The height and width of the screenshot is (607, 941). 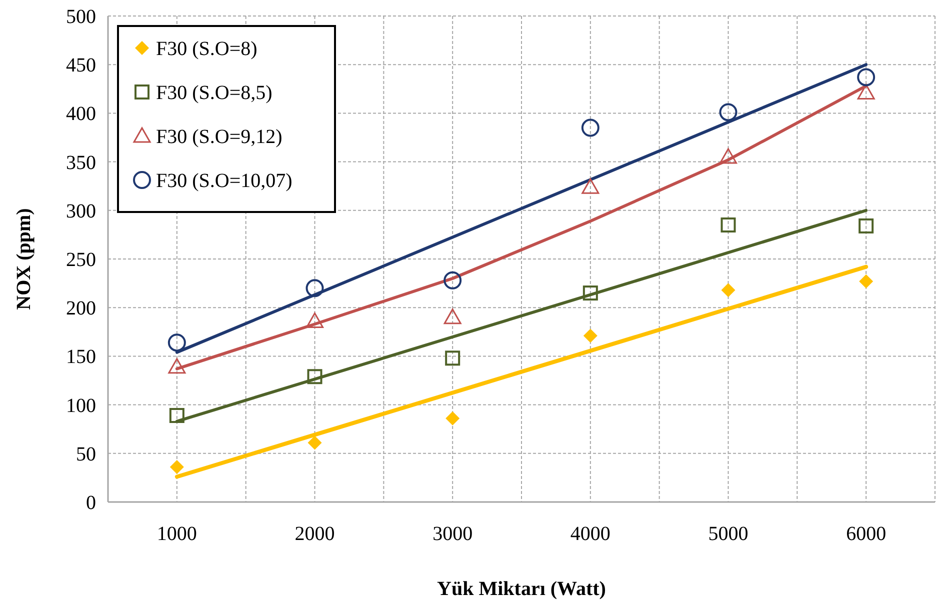 I want to click on y-tick-label: 200, so click(x=81, y=309).